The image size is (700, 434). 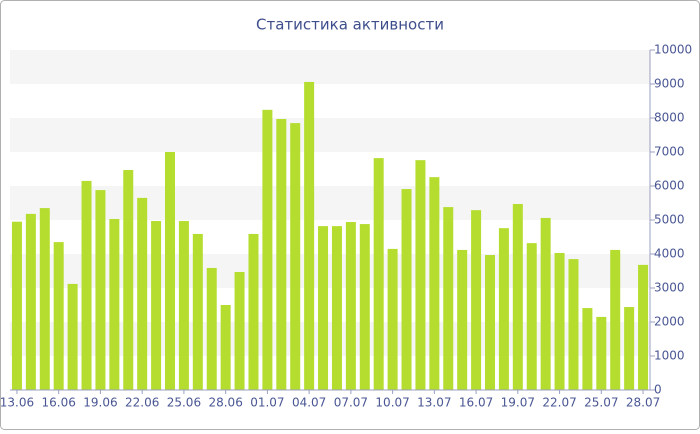 I want to click on y-tick-label: 7000, so click(x=669, y=152).